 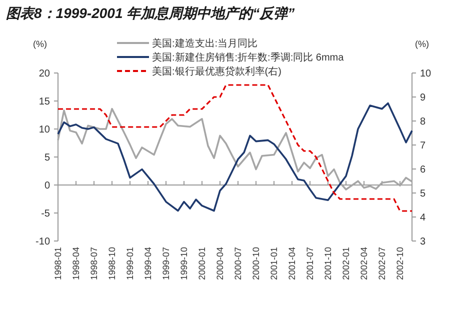 What do you see at coordinates (423, 242) in the screenshot?
I see `y2-tick-label: 3` at bounding box center [423, 242].